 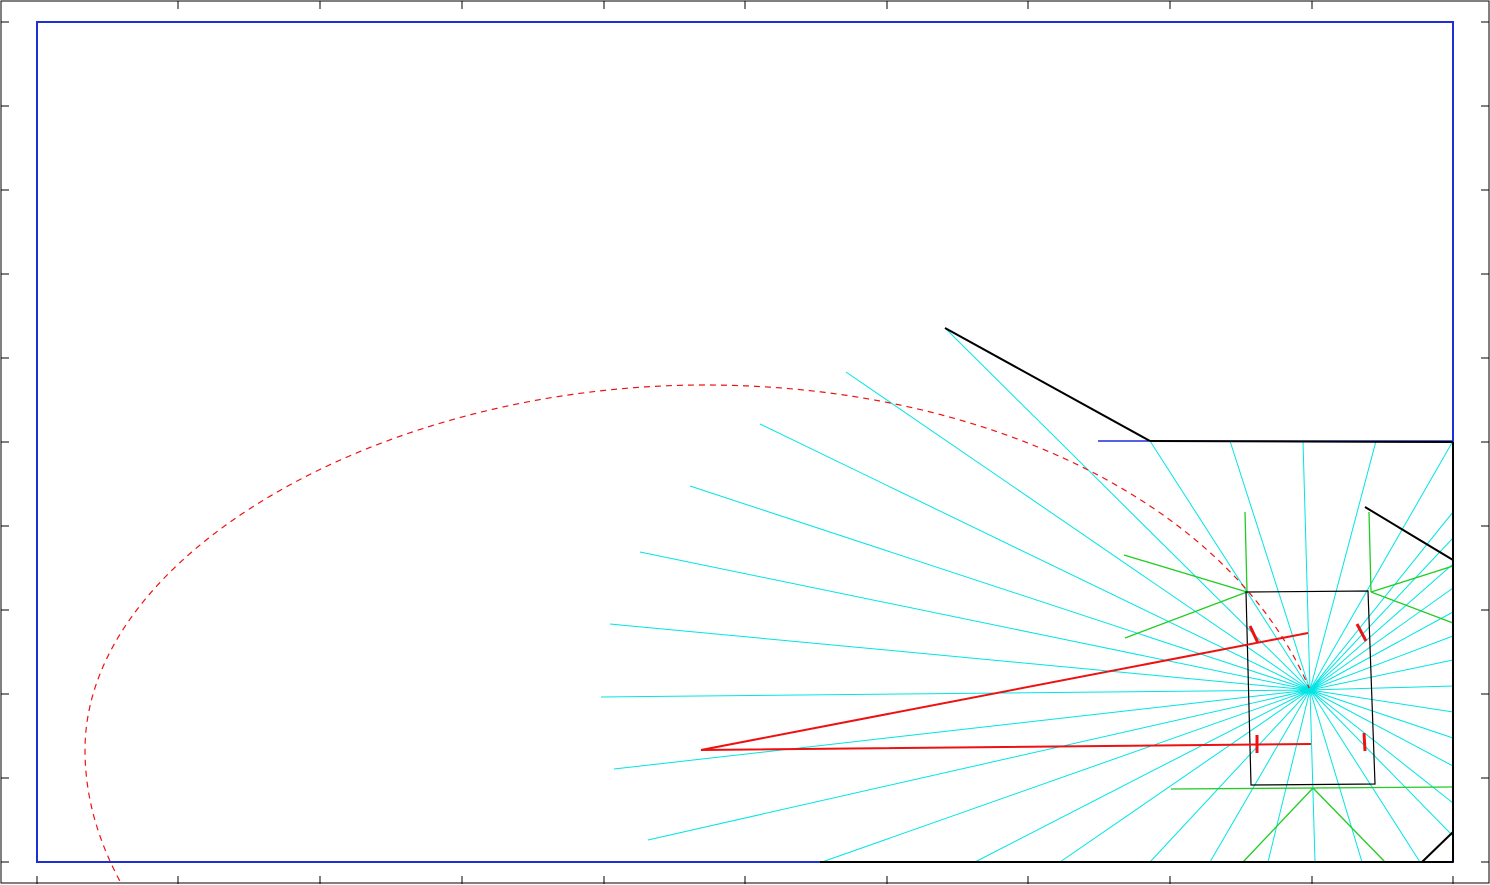 I want to click on sensor-origin, so click(x=1310, y=690).